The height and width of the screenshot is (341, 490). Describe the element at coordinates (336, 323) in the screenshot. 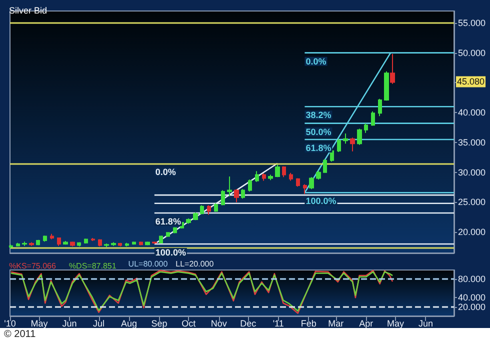

I see `x-tick-label: Mar` at that location.